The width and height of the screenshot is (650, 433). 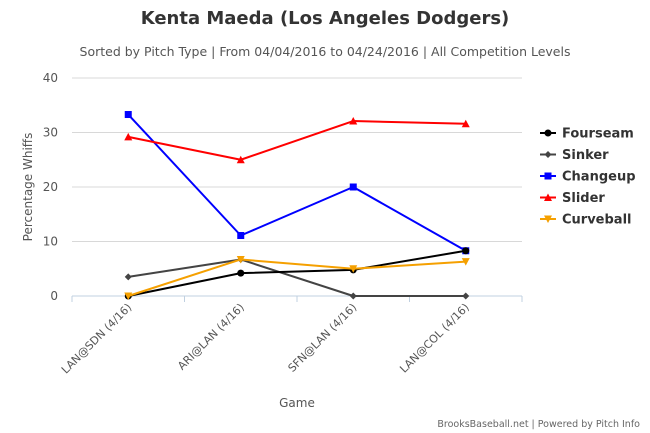 I want to click on legend-label: Changeup, so click(x=599, y=177).